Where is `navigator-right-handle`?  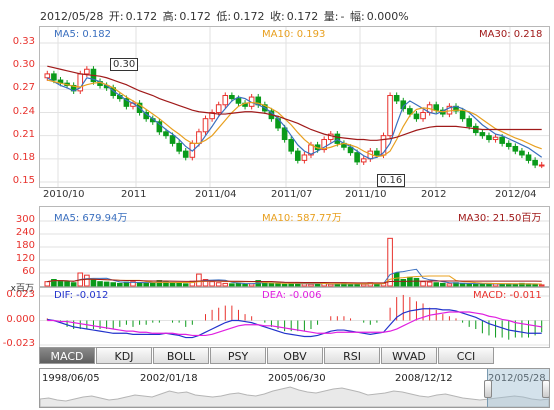 navigator-right-handle is located at coordinates (545, 389).